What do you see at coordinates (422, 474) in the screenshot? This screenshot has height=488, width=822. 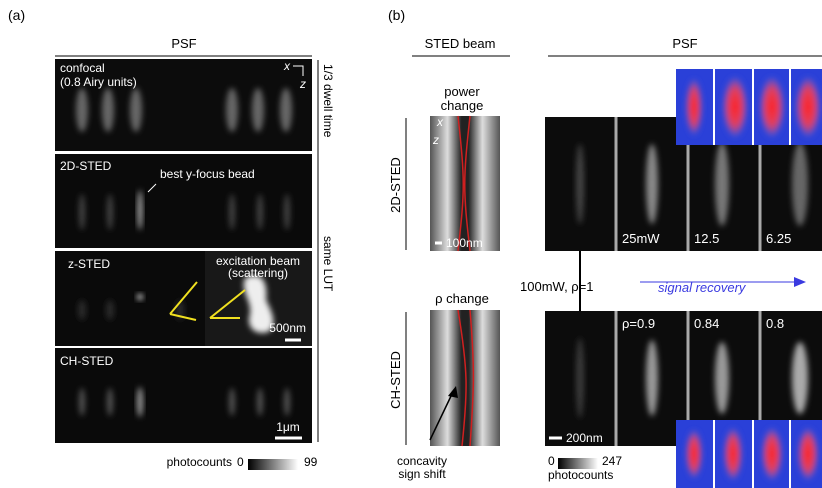 I see `annotation: sign shift` at bounding box center [422, 474].